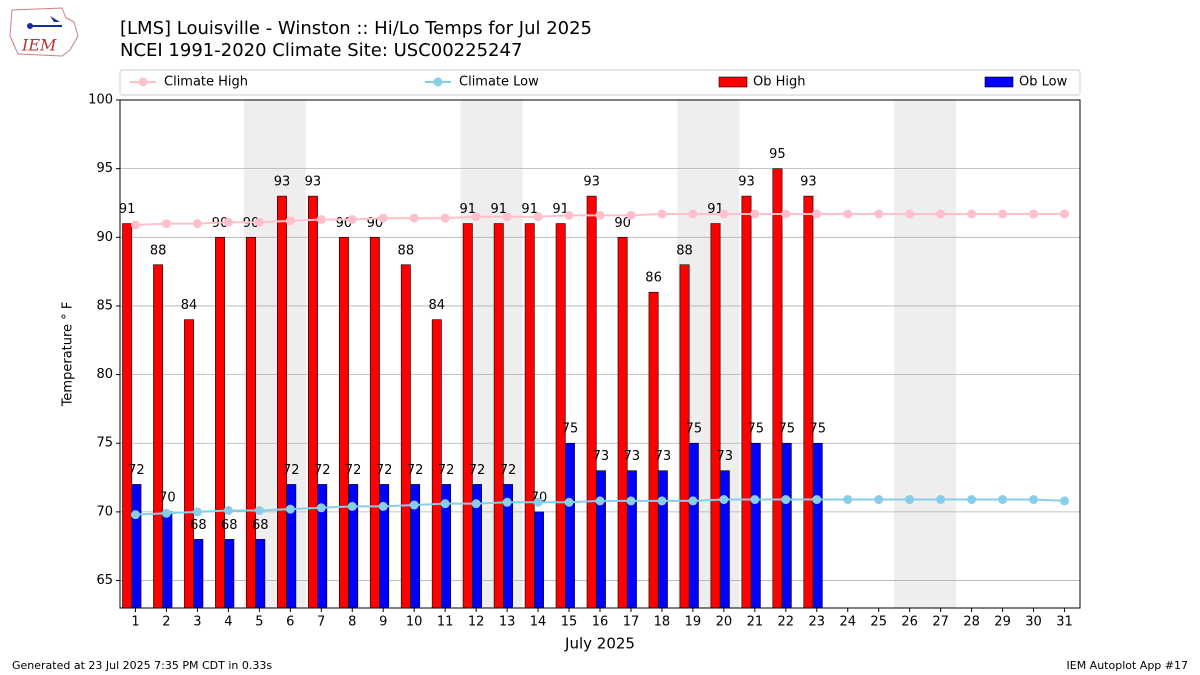 This screenshot has width=1200, height=675. I want to click on bar-value-label: 68, so click(229, 525).